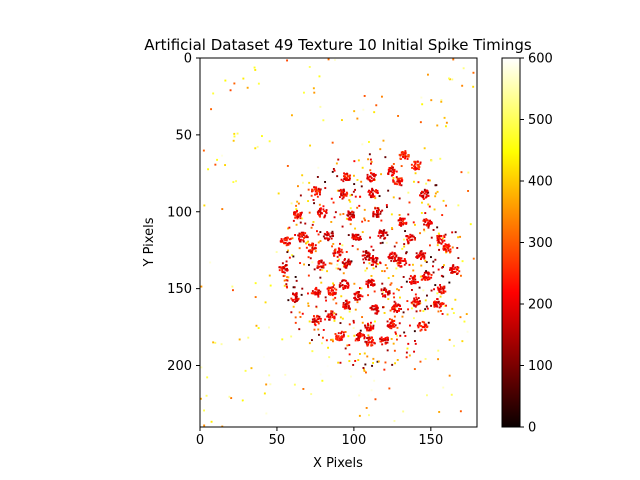 The width and height of the screenshot is (640, 480). Describe the element at coordinates (200, 440) in the screenshot. I see `x-tick-label: 0` at that location.